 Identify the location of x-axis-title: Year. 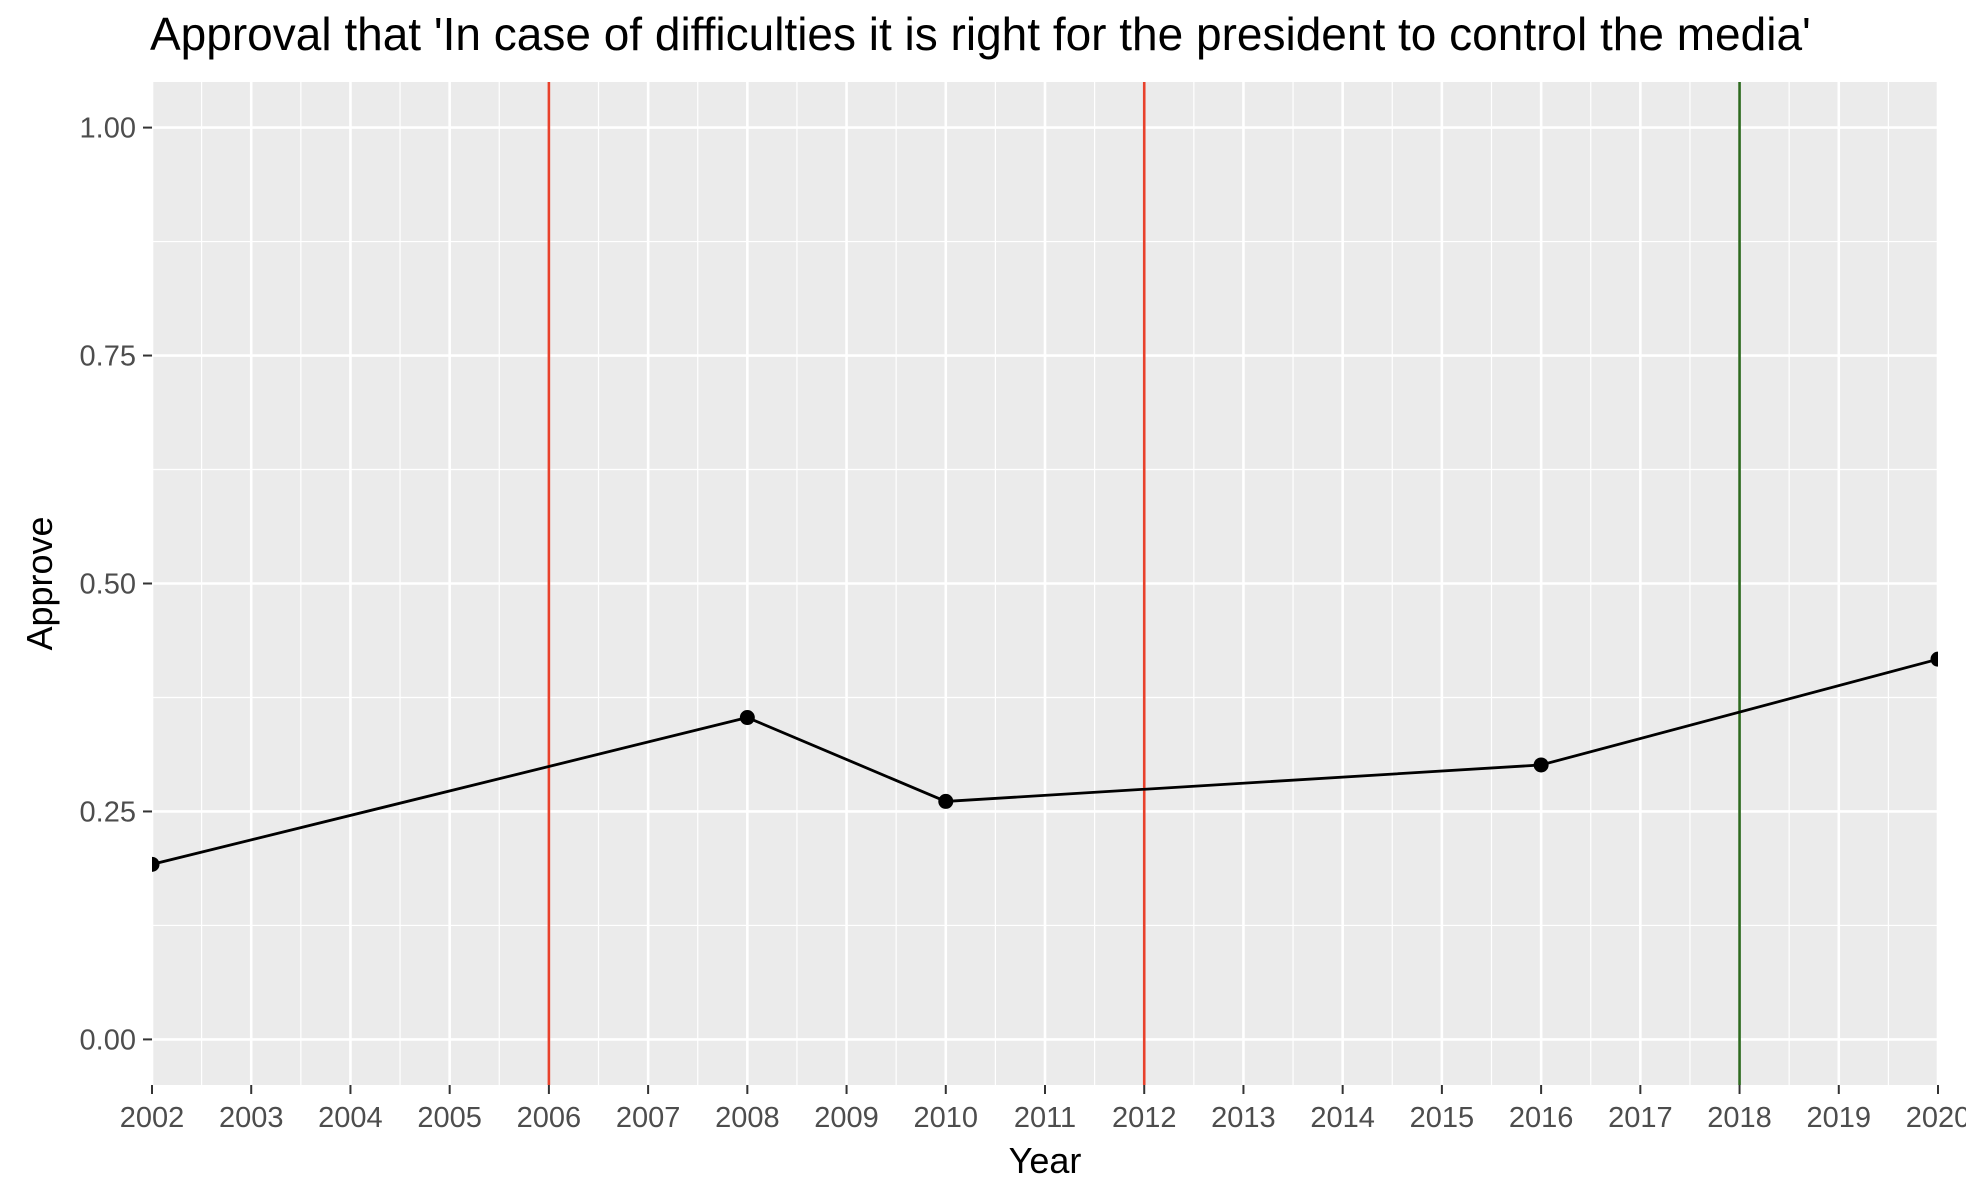
(1045, 1160).